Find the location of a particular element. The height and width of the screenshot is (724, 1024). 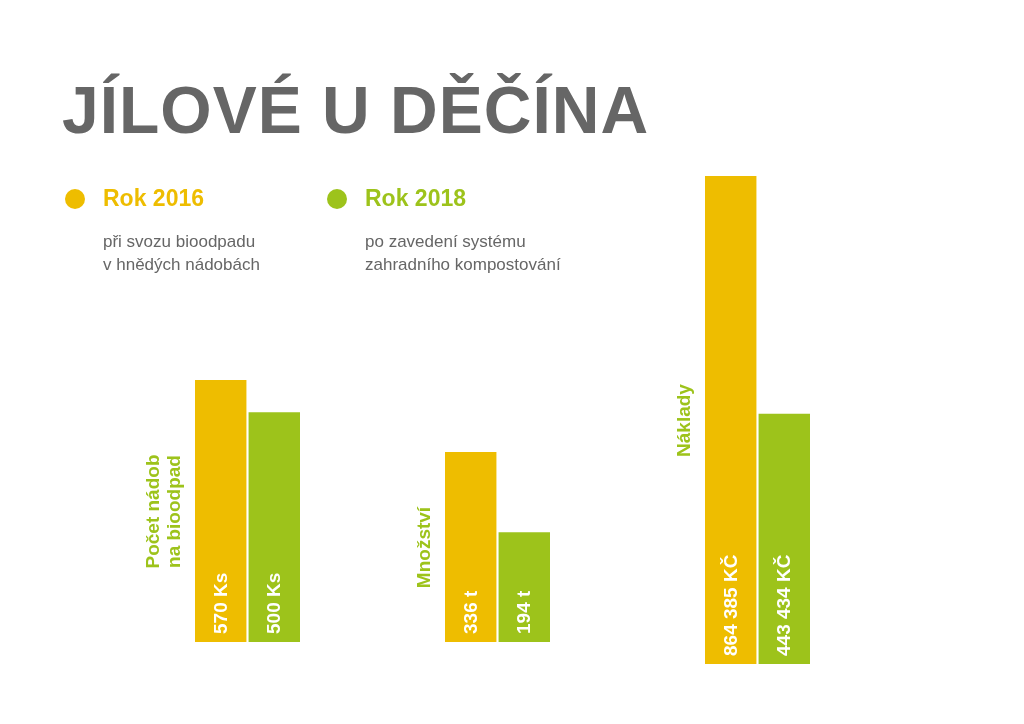

y-axis-title: Náklady is located at coordinates (683, 420).